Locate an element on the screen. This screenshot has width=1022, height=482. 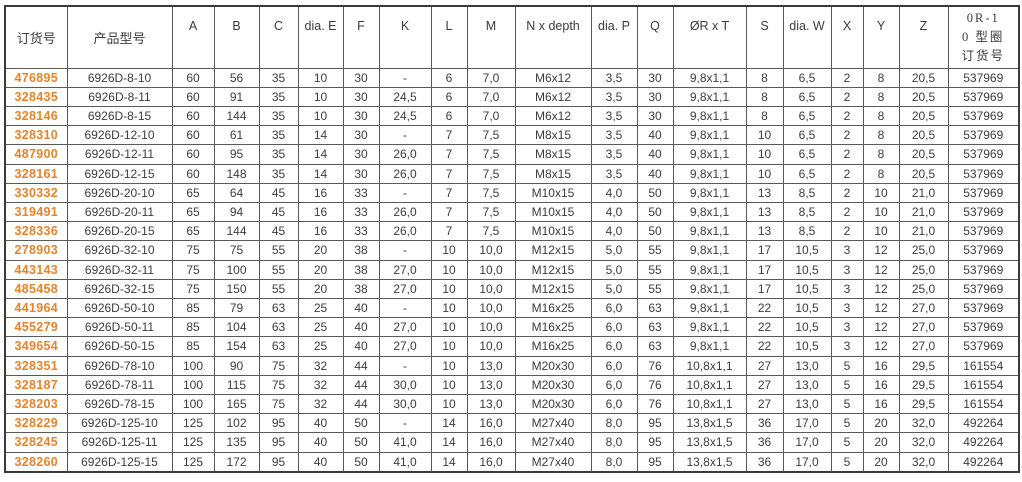
order-number-cell: 278903 is located at coordinates (36, 250).